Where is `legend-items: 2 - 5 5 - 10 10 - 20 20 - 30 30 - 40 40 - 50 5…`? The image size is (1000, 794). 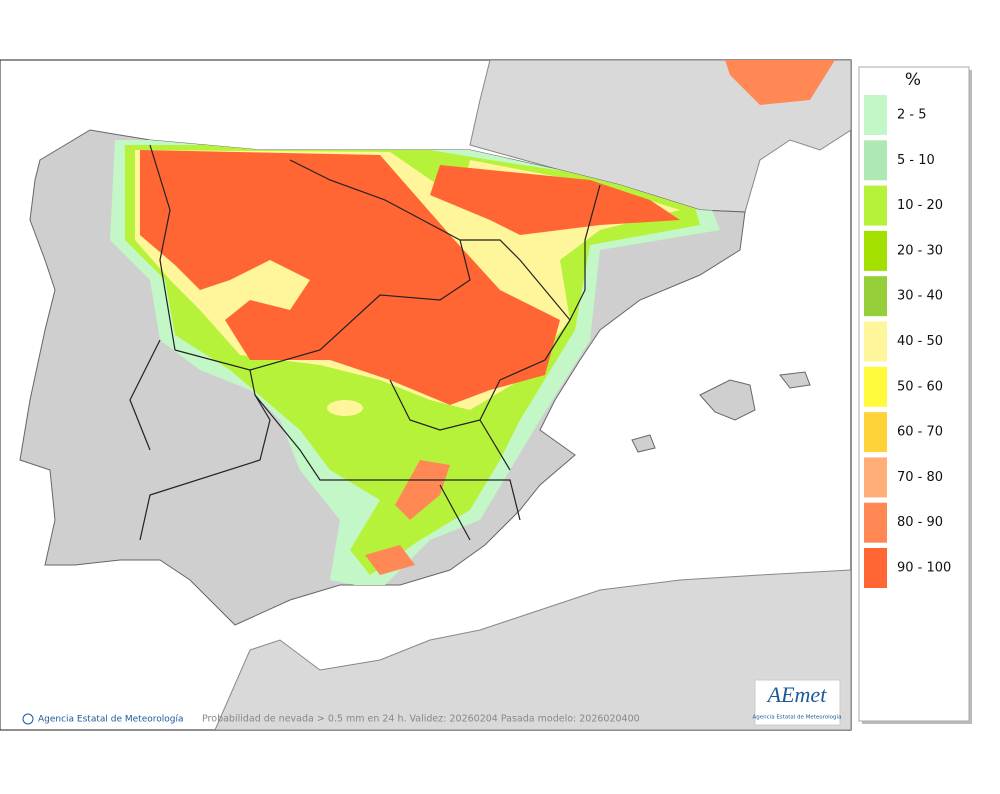 legend-items: 2 - 5 5 - 10 10 - 20 20 - 30 30 - 40 40 - 50 5… is located at coordinates (907, 341).